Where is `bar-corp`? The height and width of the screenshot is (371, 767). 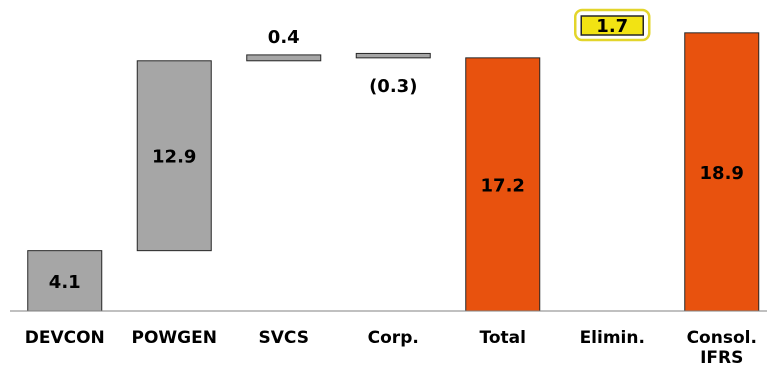
bar-corp is located at coordinates (393, 55).